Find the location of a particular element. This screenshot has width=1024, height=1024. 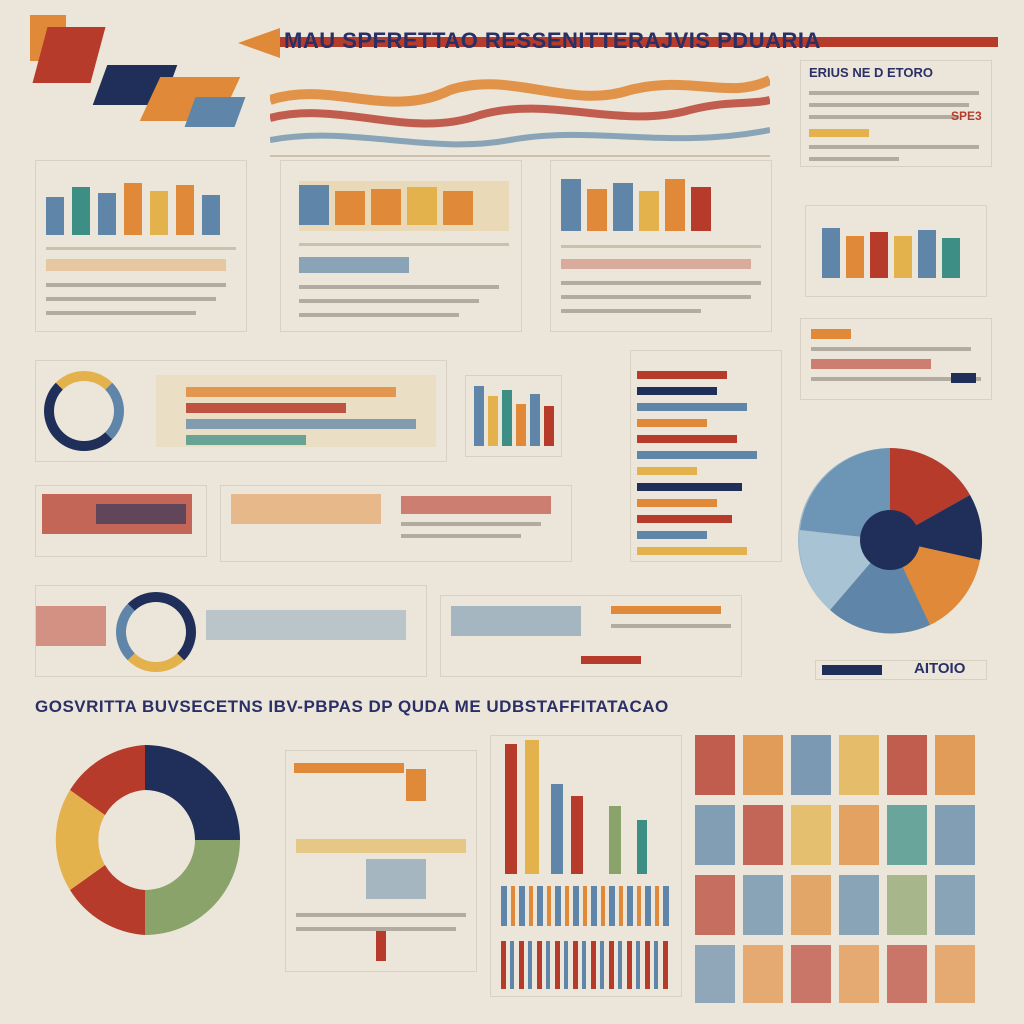

wave-icon is located at coordinates (520, 116).